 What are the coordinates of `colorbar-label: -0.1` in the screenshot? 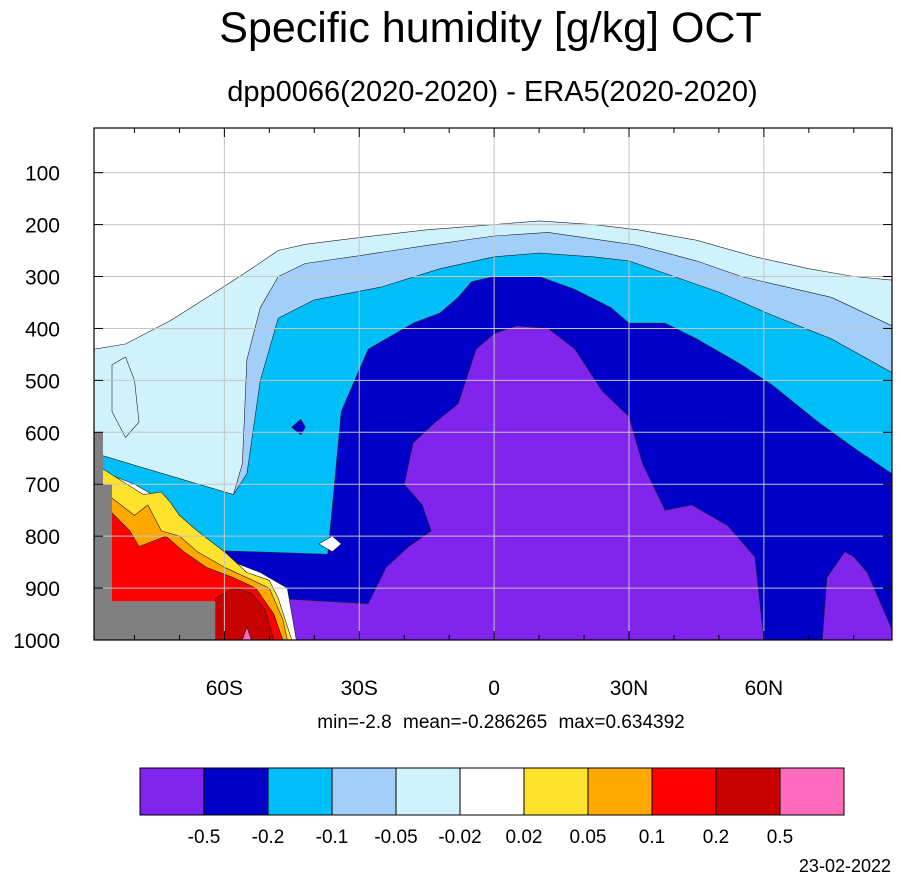 It's located at (332, 837).